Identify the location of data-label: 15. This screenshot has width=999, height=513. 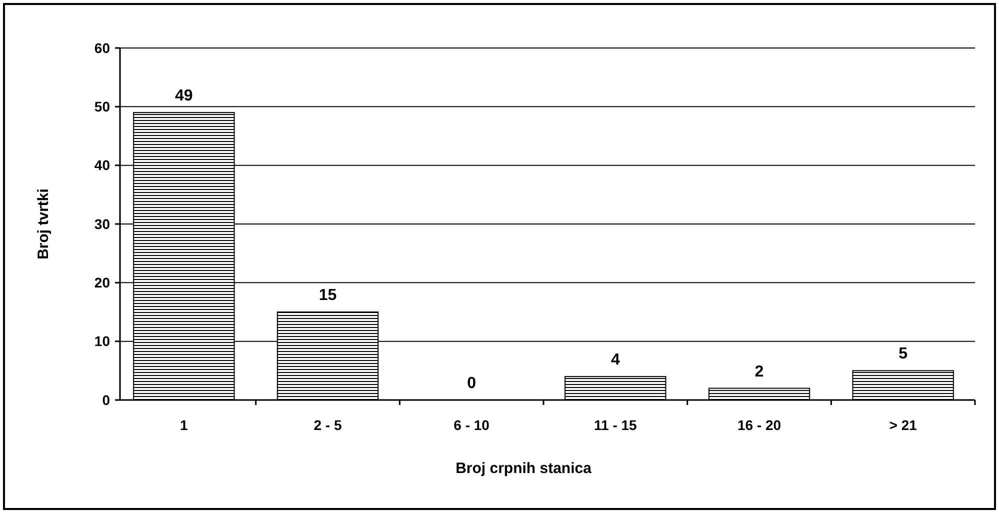
(327, 295).